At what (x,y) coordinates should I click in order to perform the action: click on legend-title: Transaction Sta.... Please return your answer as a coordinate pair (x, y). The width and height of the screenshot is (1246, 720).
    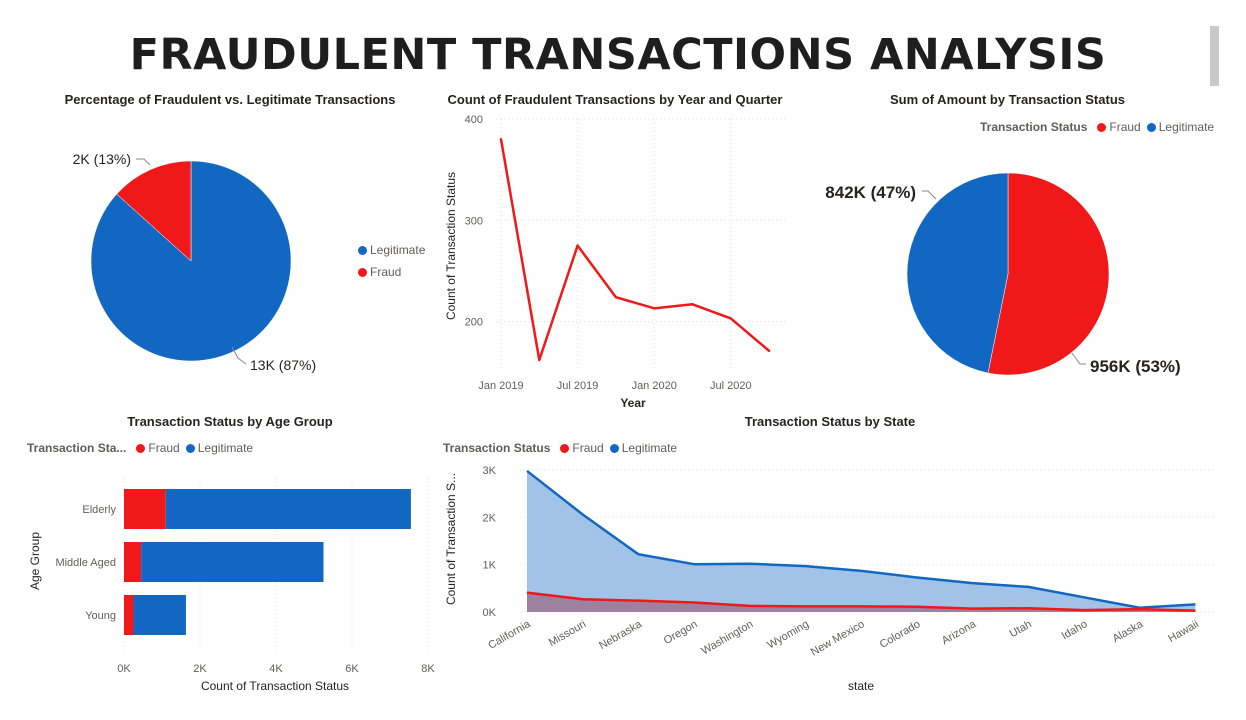
    Looking at the image, I should click on (77, 448).